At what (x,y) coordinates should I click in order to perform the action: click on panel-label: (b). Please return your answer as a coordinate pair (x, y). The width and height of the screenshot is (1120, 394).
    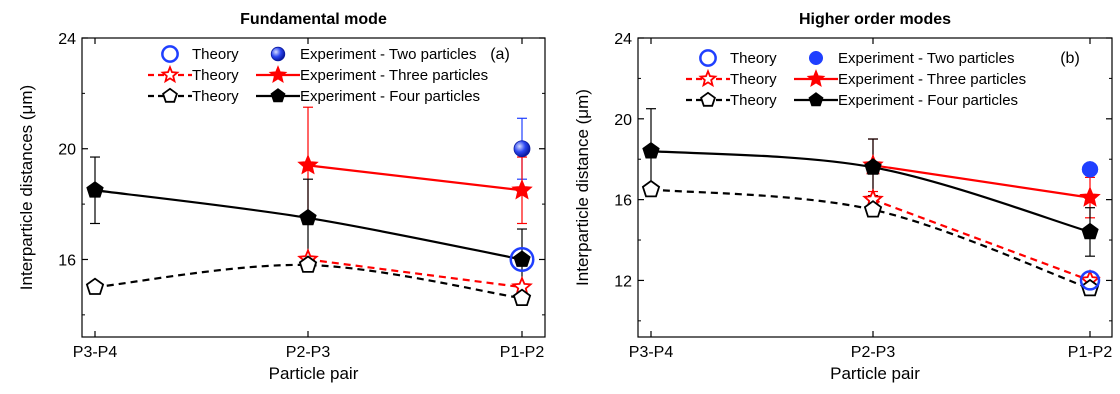
    Looking at the image, I should click on (1070, 58).